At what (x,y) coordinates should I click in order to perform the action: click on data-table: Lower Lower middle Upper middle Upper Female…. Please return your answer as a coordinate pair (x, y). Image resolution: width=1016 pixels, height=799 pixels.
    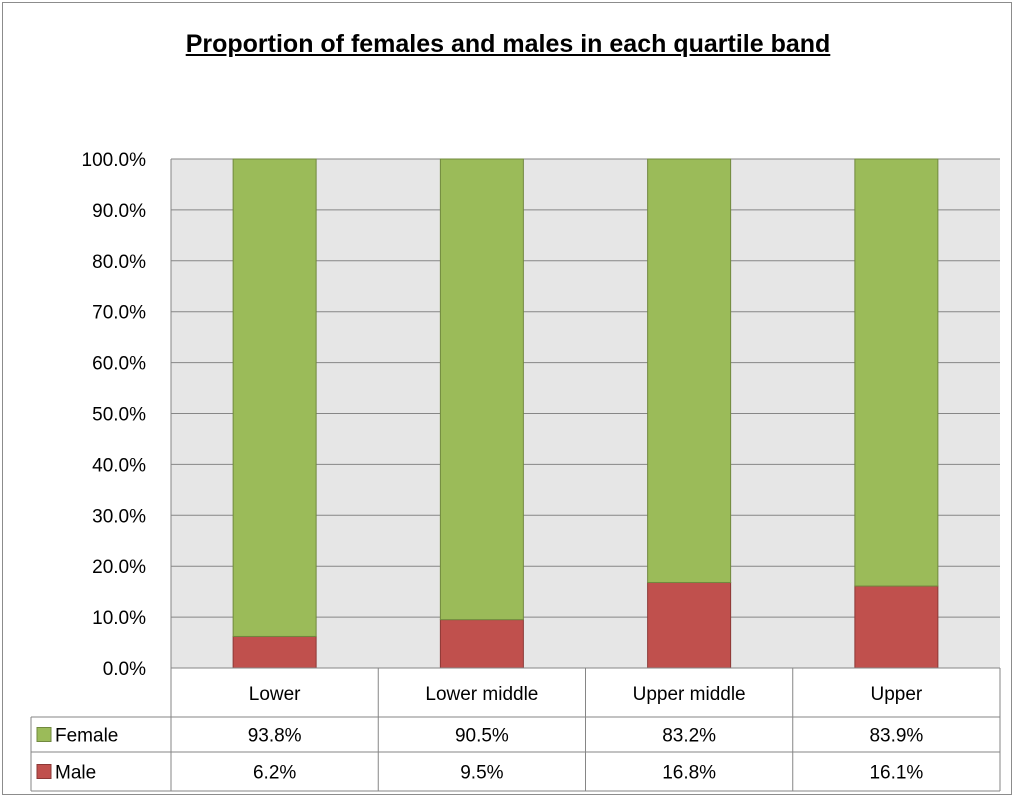
    Looking at the image, I should click on (515, 729).